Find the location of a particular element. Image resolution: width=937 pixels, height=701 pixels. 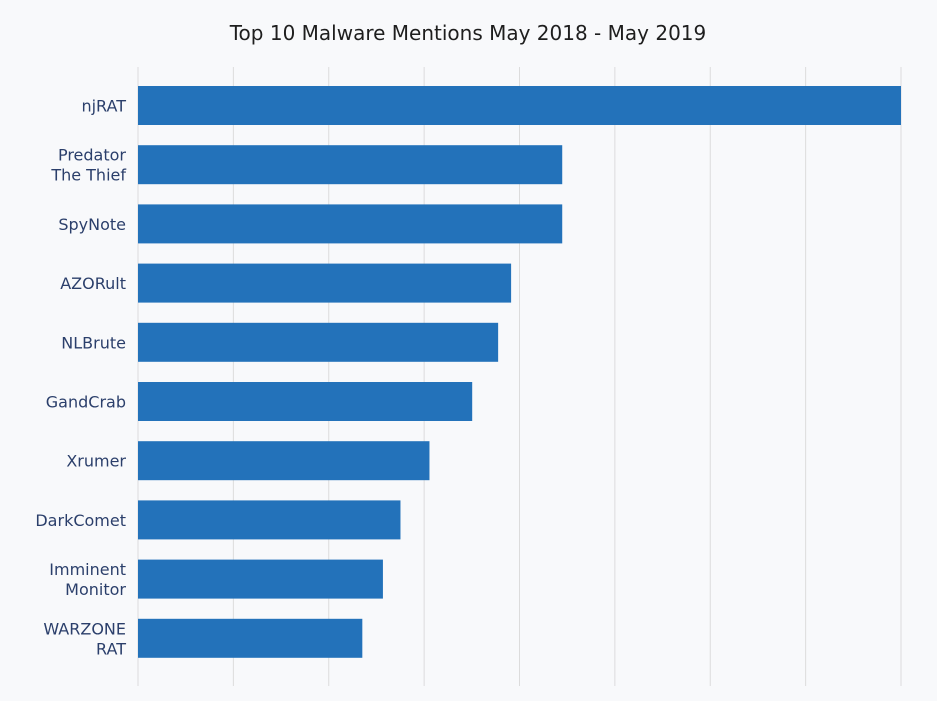

category-label-line: RAT is located at coordinates (111, 648).